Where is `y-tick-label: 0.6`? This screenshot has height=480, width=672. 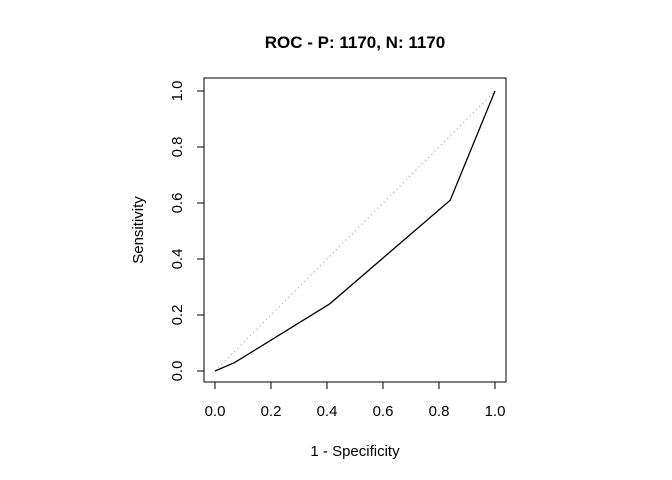 y-tick-label: 0.6 is located at coordinates (177, 203).